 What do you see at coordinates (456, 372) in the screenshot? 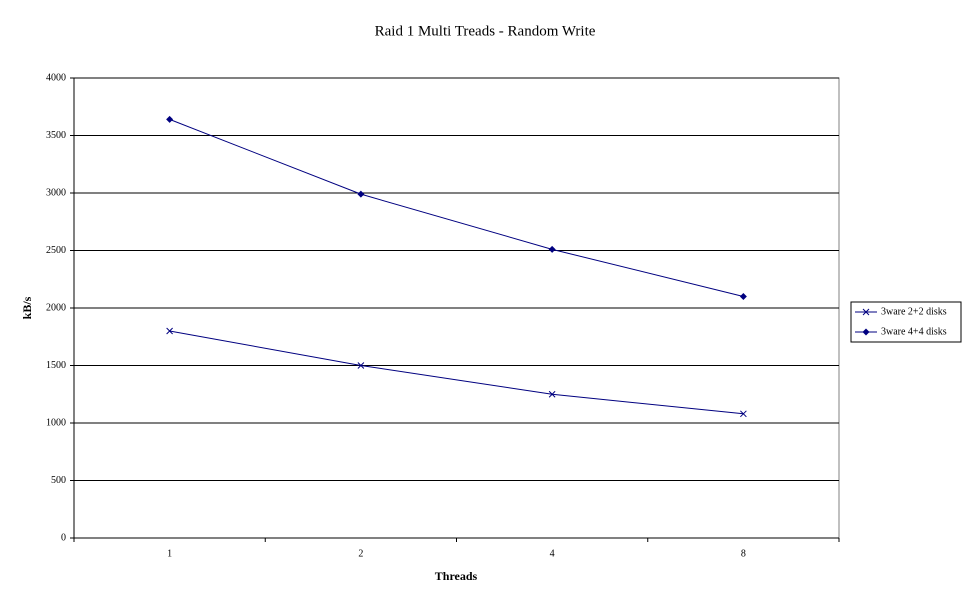
I see `series-line` at bounding box center [456, 372].